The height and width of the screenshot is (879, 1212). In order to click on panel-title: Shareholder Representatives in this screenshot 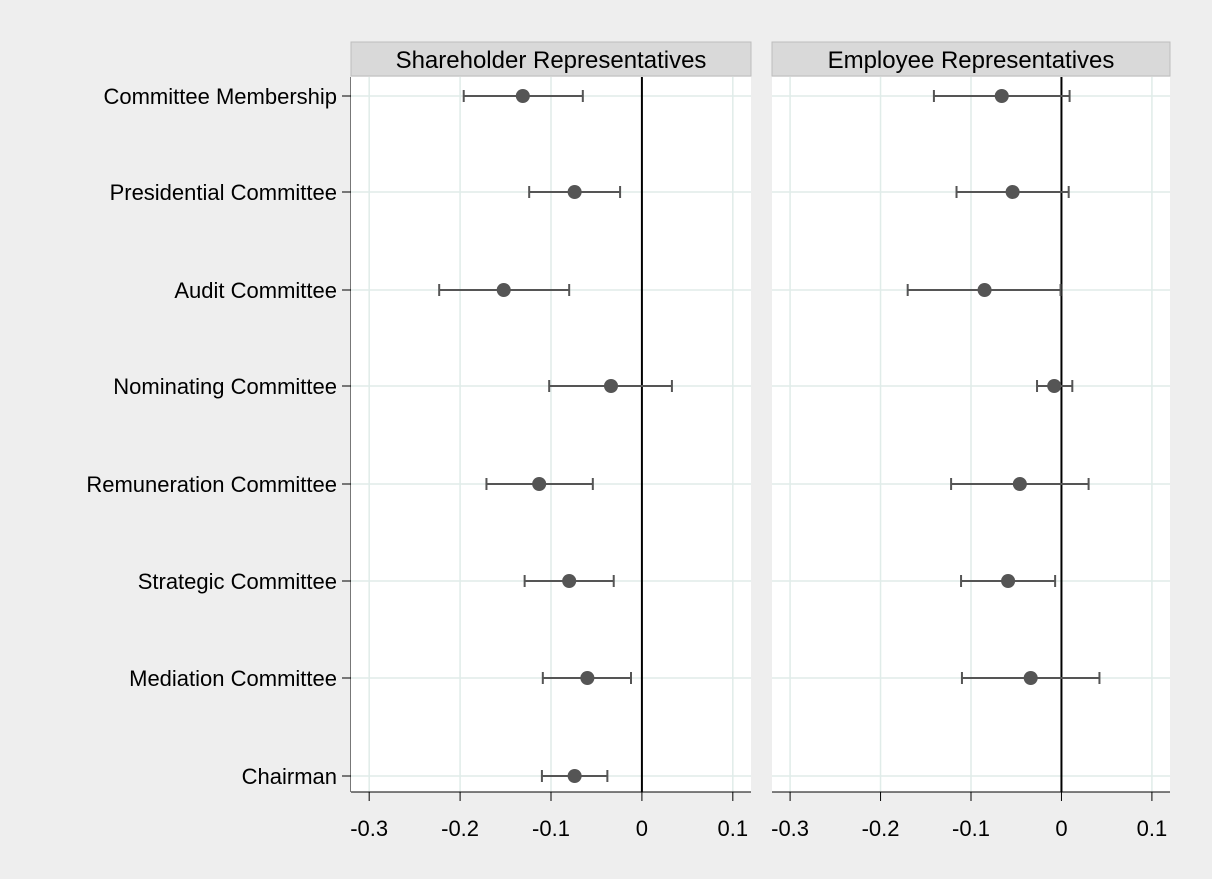, I will do `click(551, 60)`.